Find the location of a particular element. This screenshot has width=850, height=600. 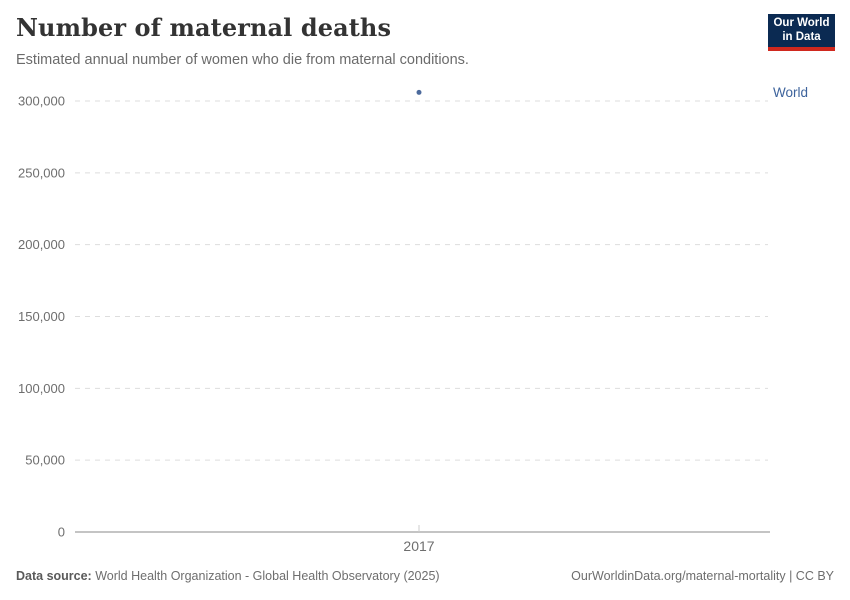

owid-logo-line2: in Data is located at coordinates (801, 36).